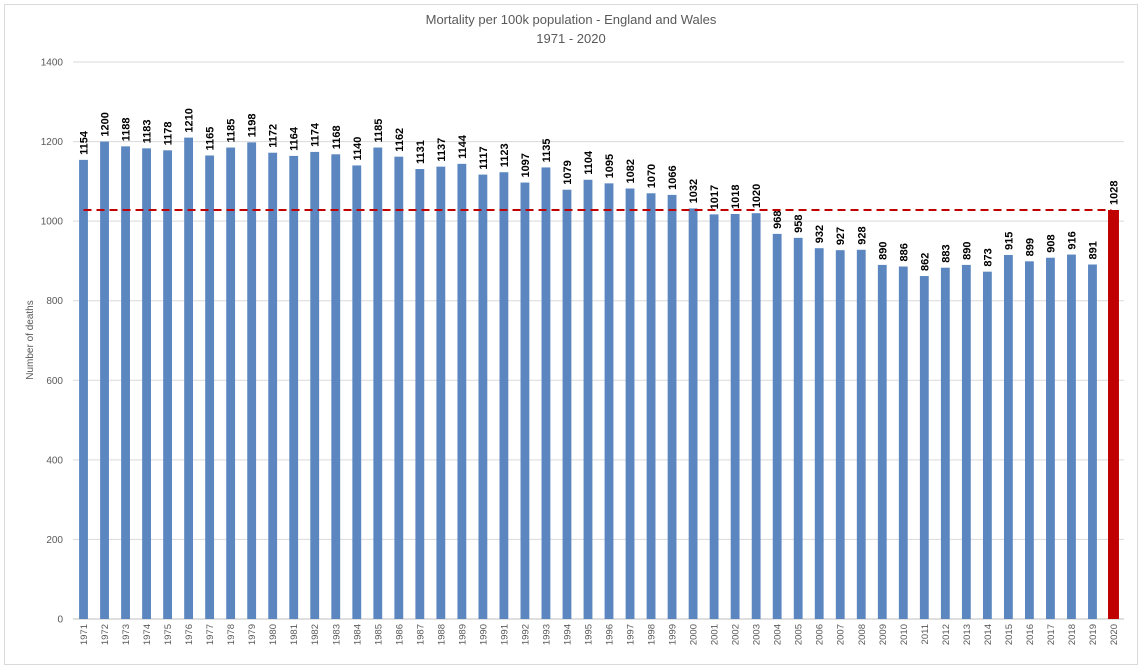 Image resolution: width=1142 pixels, height=669 pixels. Describe the element at coordinates (1114, 634) in the screenshot. I see `x-tick-label: 2020` at that location.